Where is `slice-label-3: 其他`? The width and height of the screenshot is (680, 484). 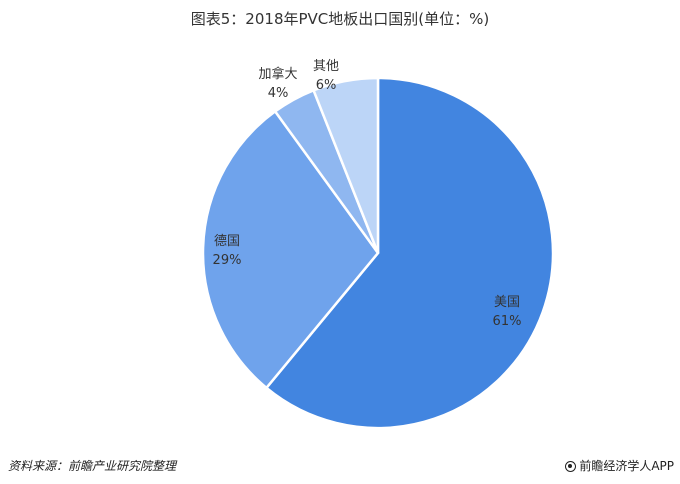 slice-label-3: 其他 is located at coordinates (326, 66).